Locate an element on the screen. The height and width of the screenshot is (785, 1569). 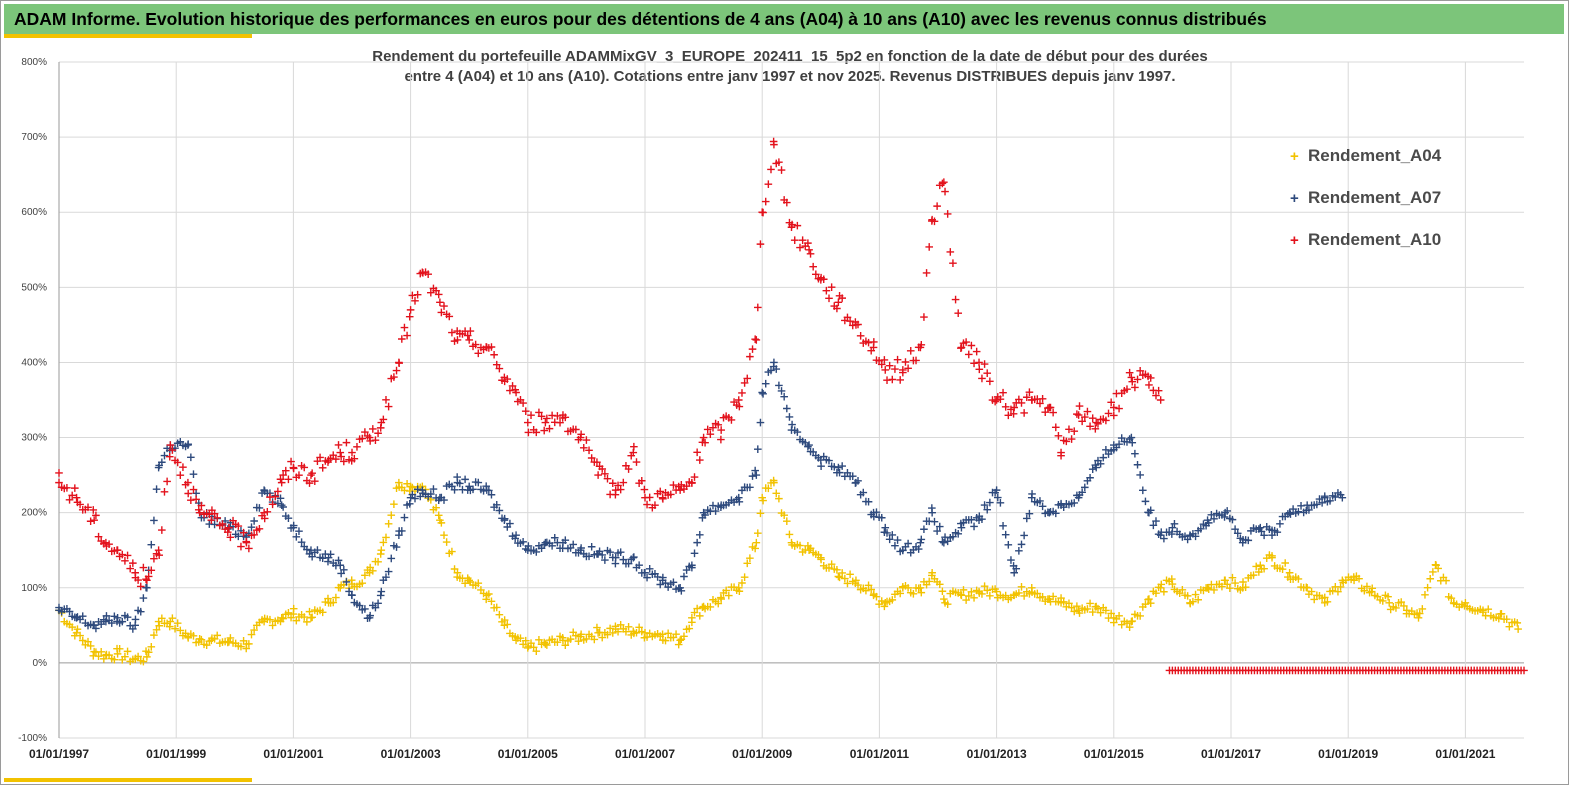
y-tick-label: 500% is located at coordinates (34, 287).